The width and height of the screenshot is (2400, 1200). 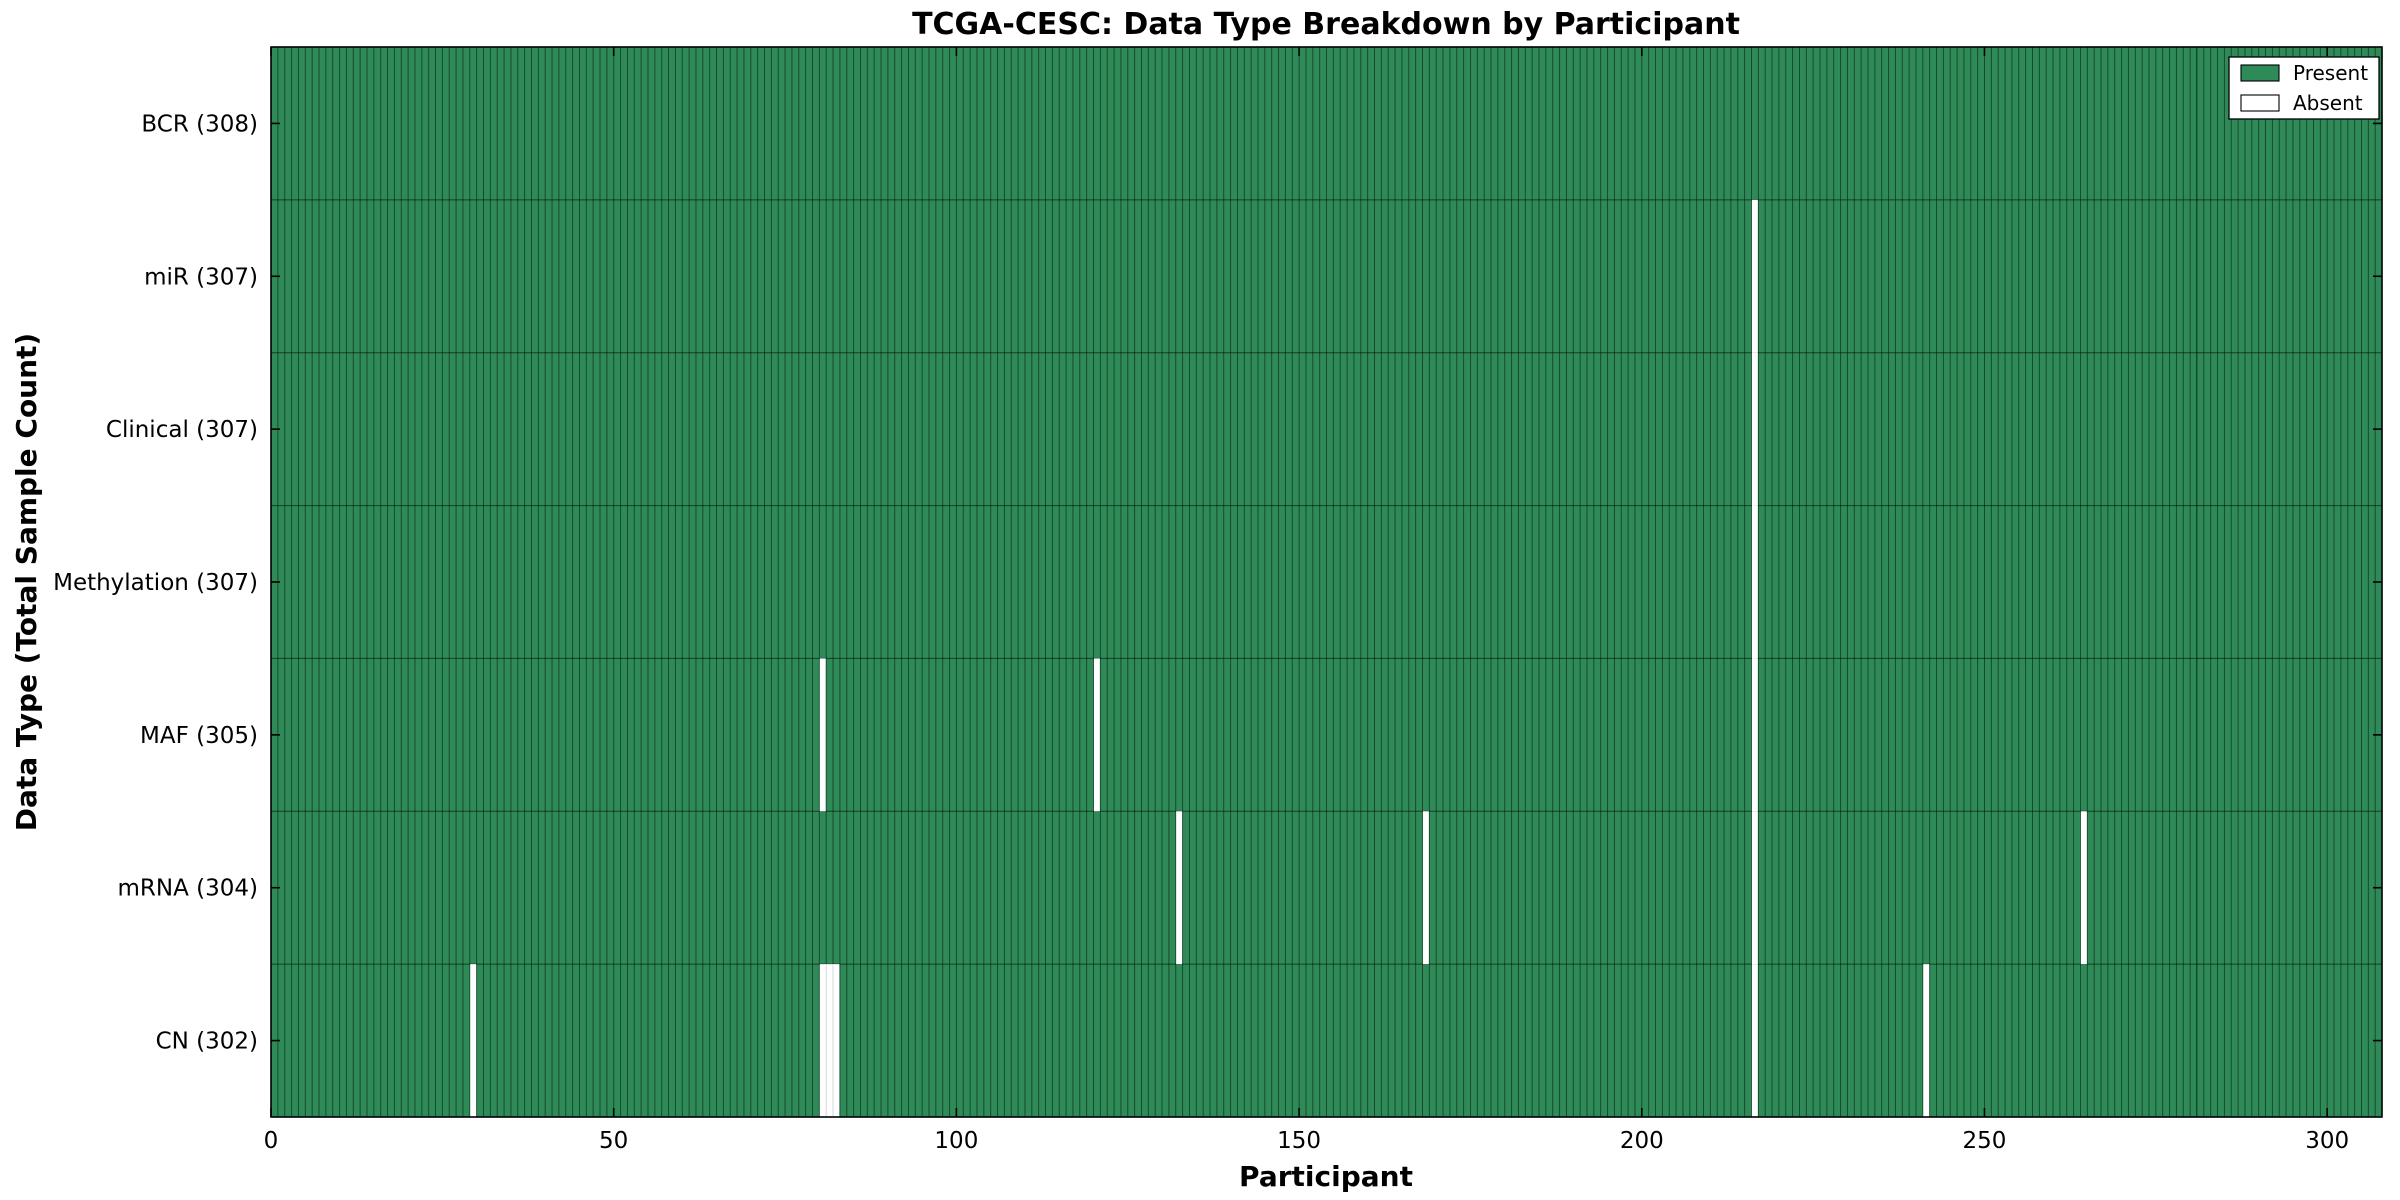 I want to click on legend-swatch-present, so click(x=2260, y=73).